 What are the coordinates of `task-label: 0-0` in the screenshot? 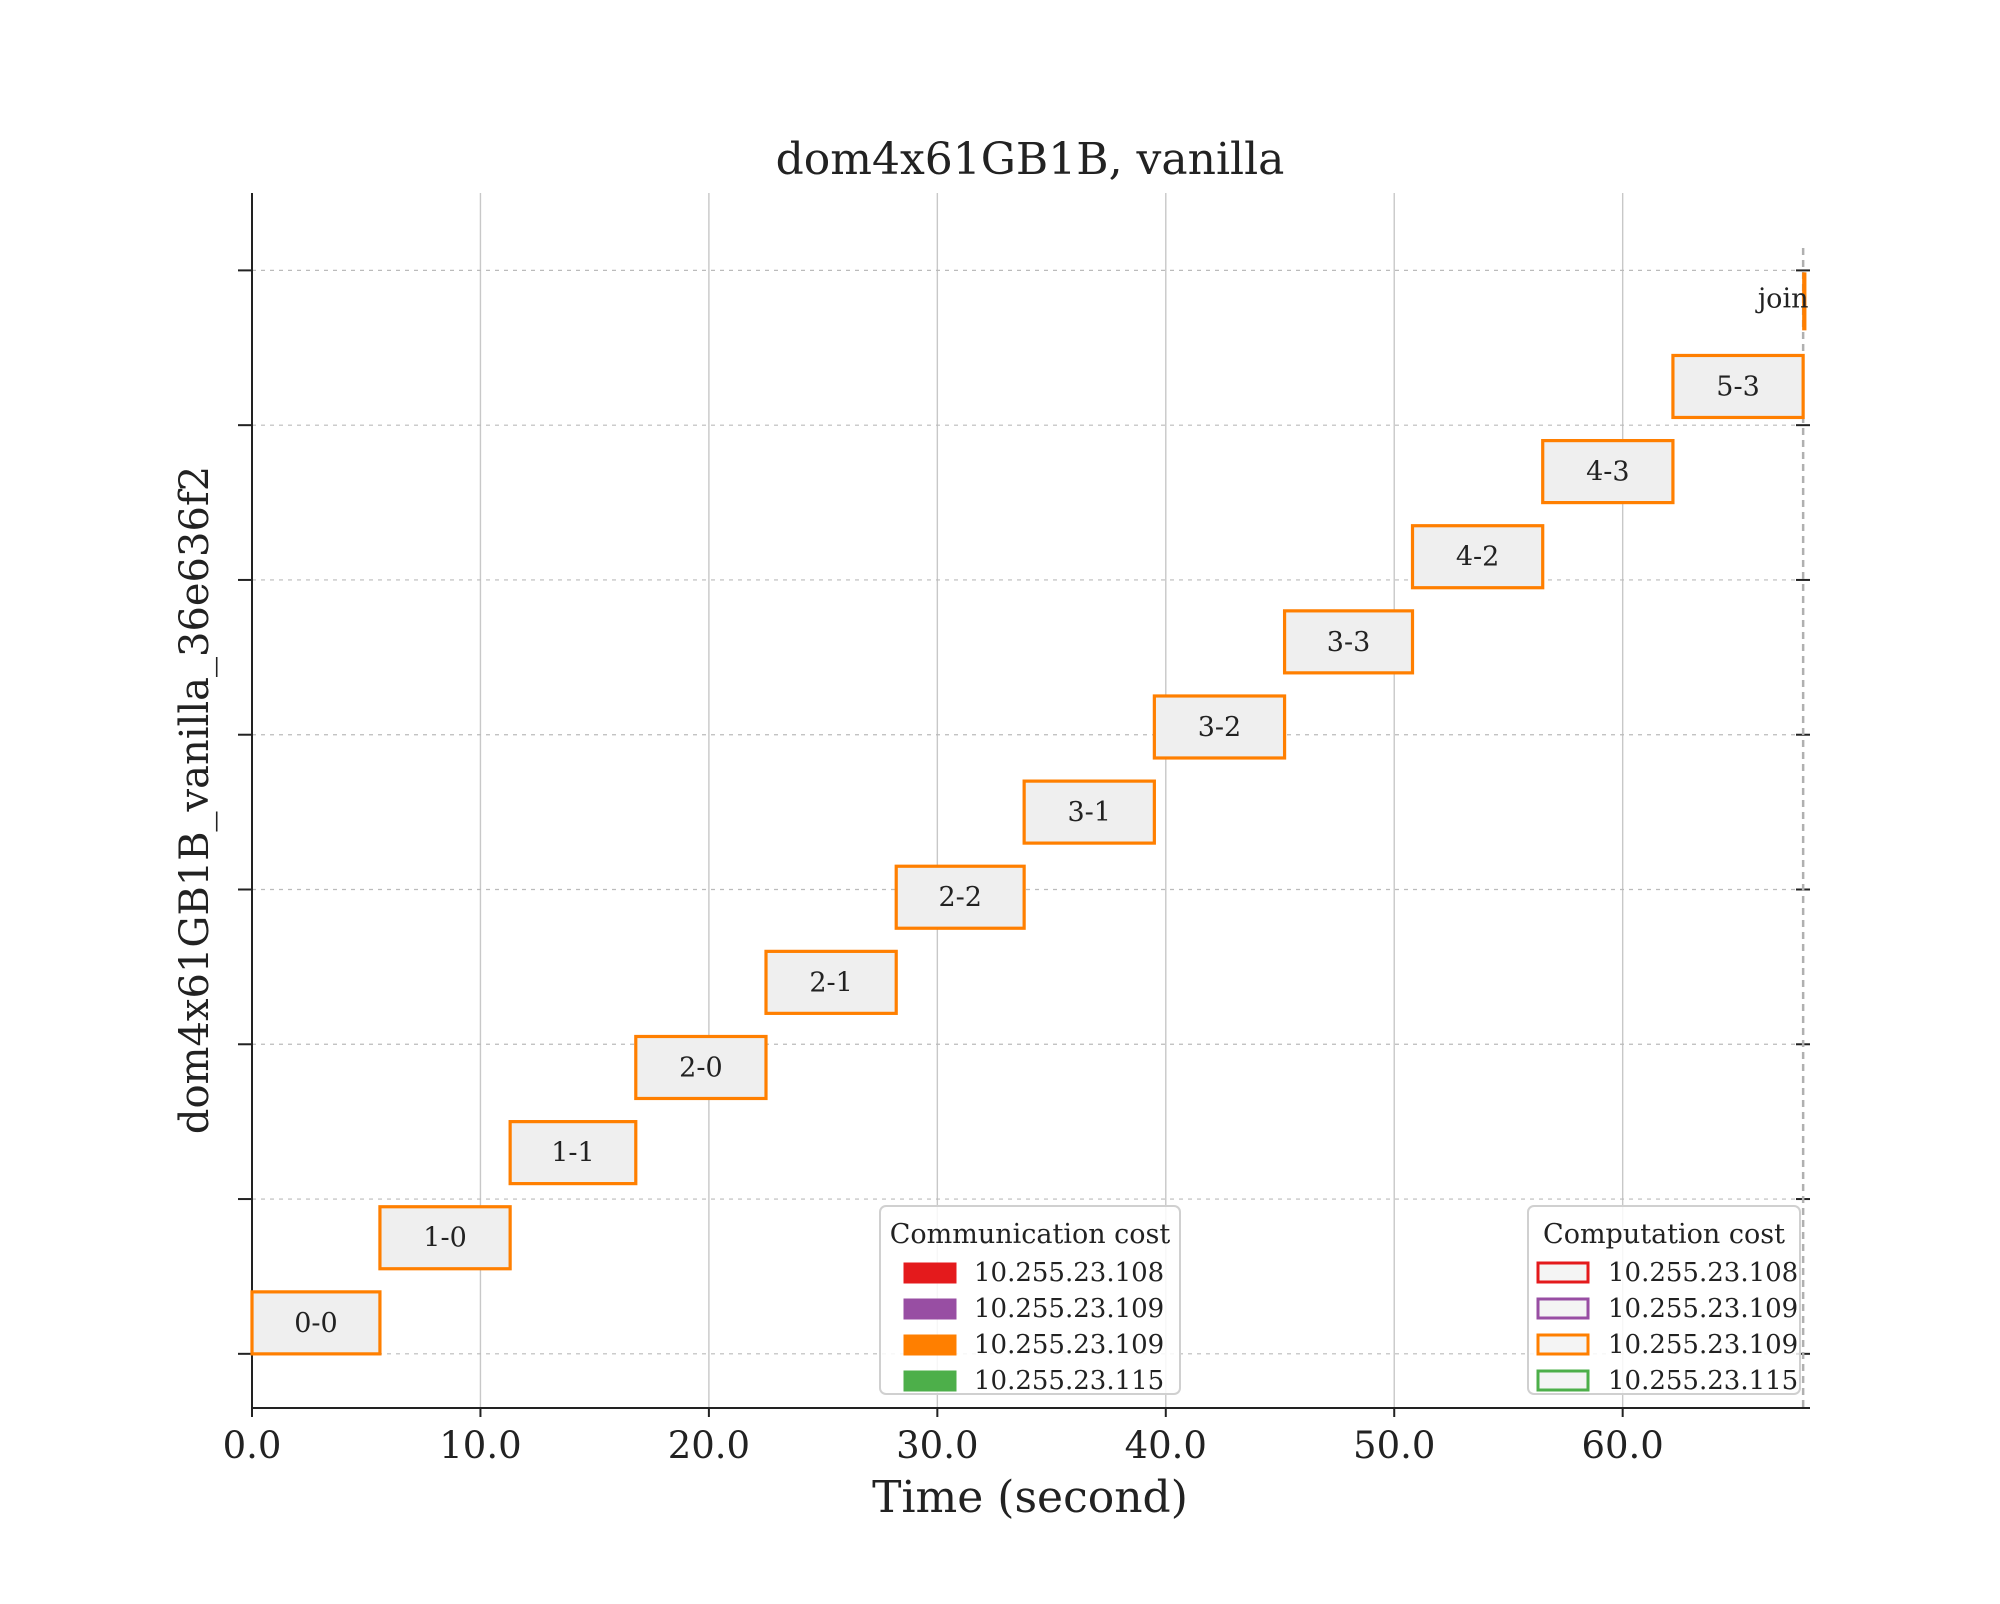 It's located at (315, 1323).